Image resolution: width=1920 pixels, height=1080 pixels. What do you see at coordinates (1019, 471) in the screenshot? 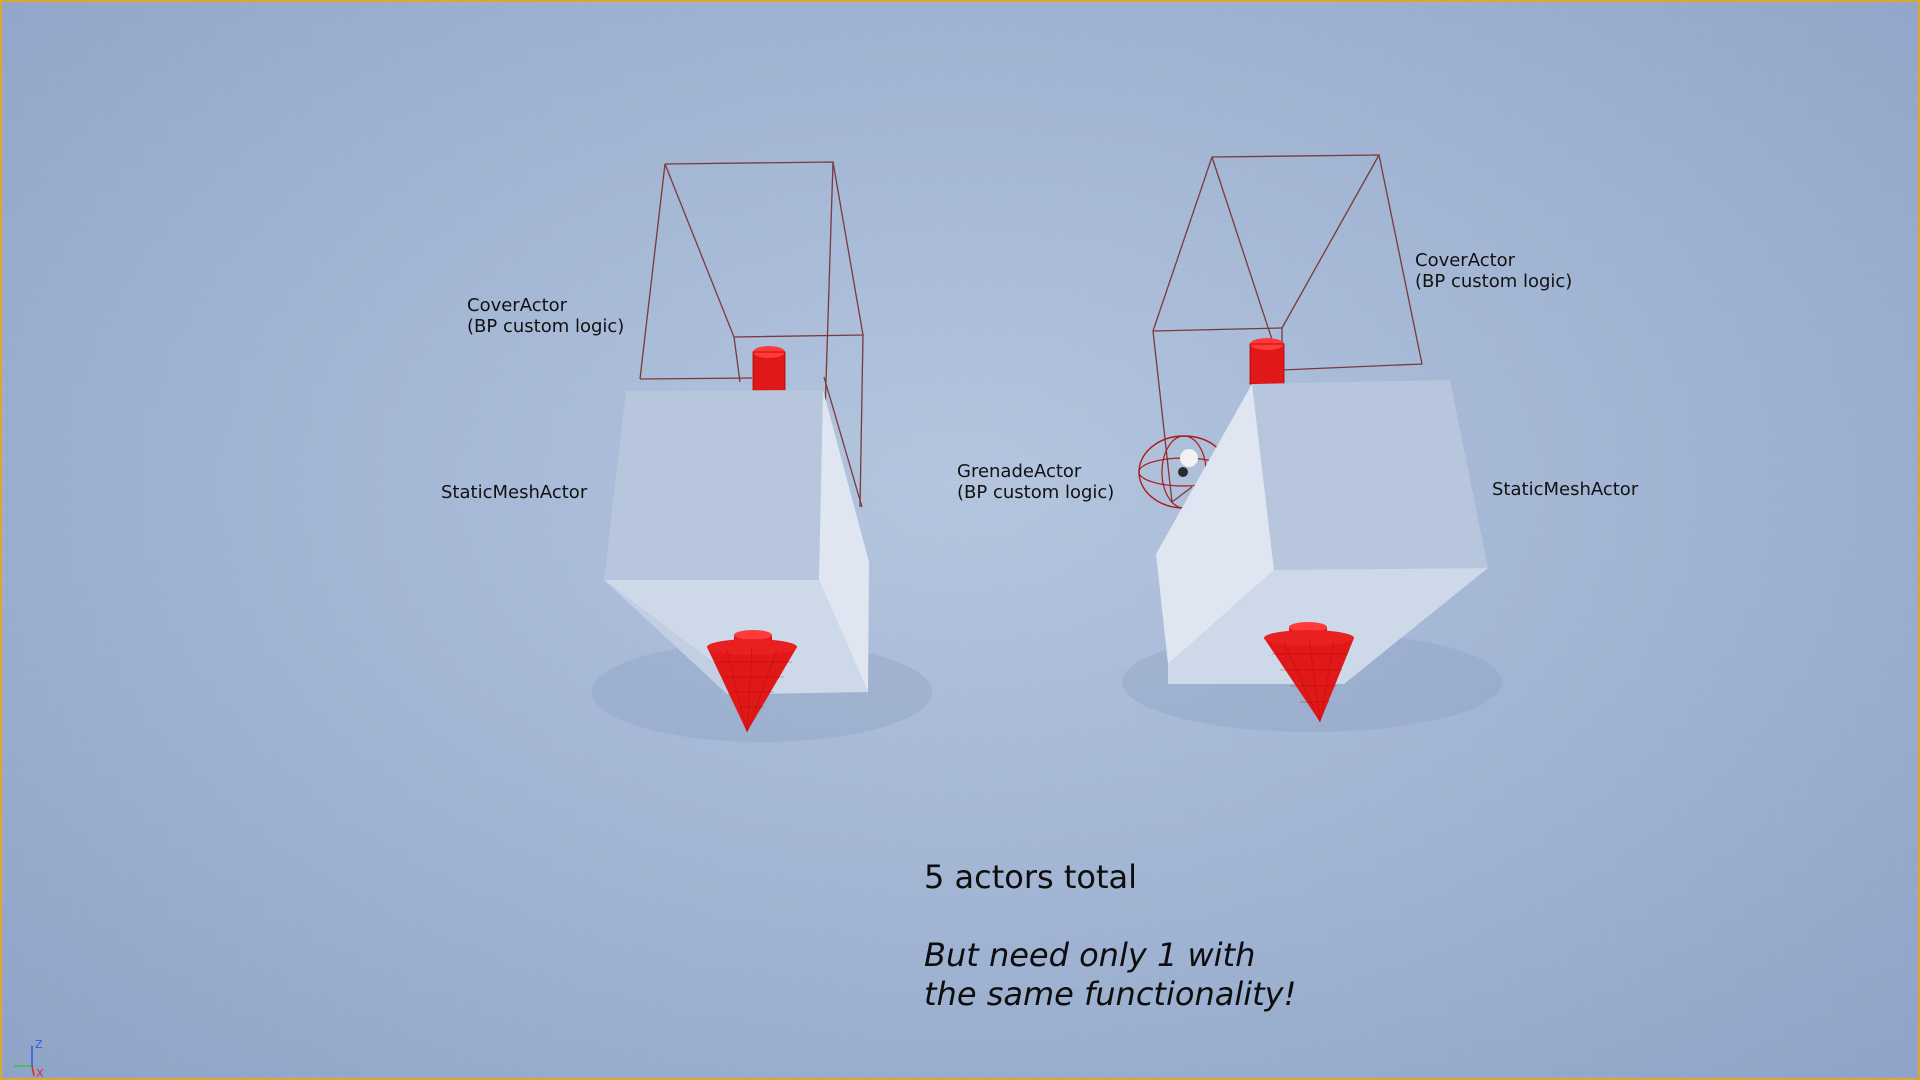
I see `grenade-actor-label-name: GrenadeActor` at bounding box center [1019, 471].